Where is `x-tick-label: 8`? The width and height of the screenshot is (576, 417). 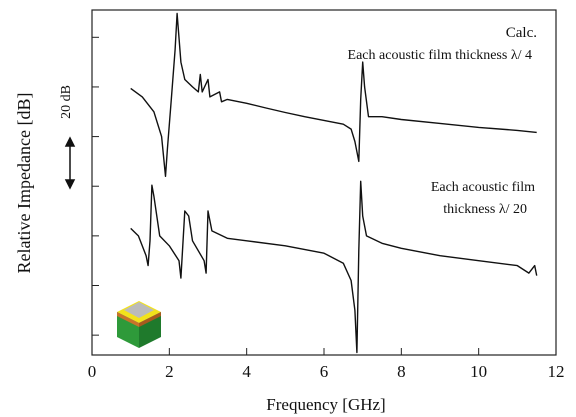
x-tick-label: 8 is located at coordinates (401, 371).